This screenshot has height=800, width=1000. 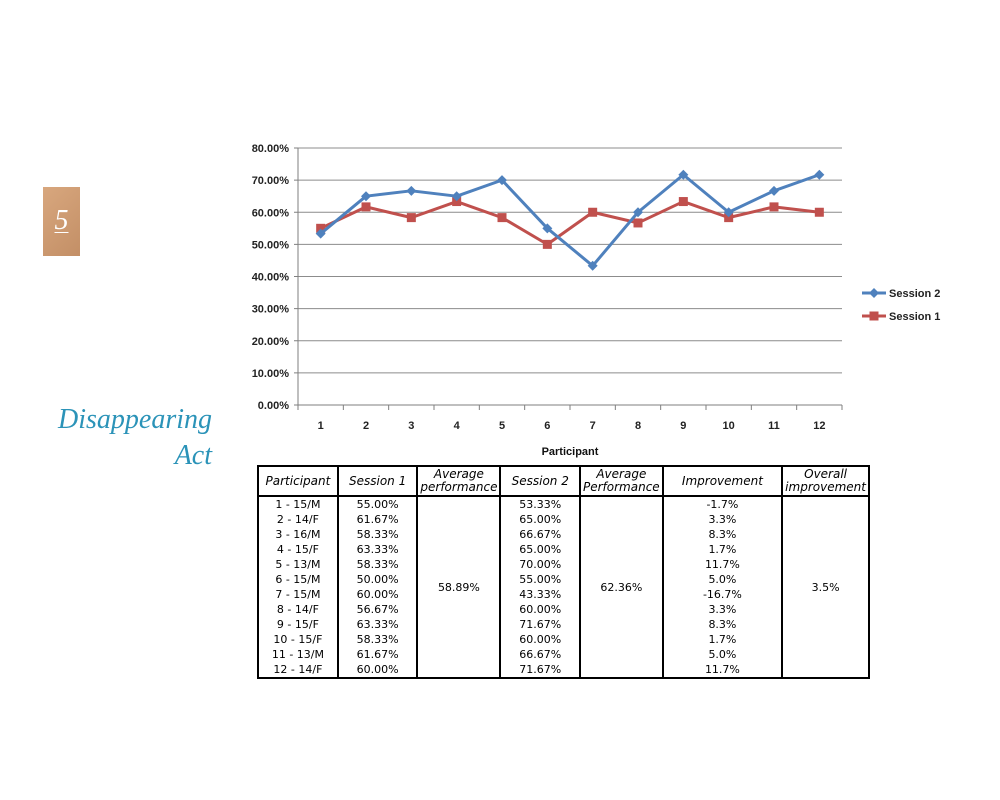 I want to click on legend-marker, so click(x=874, y=316).